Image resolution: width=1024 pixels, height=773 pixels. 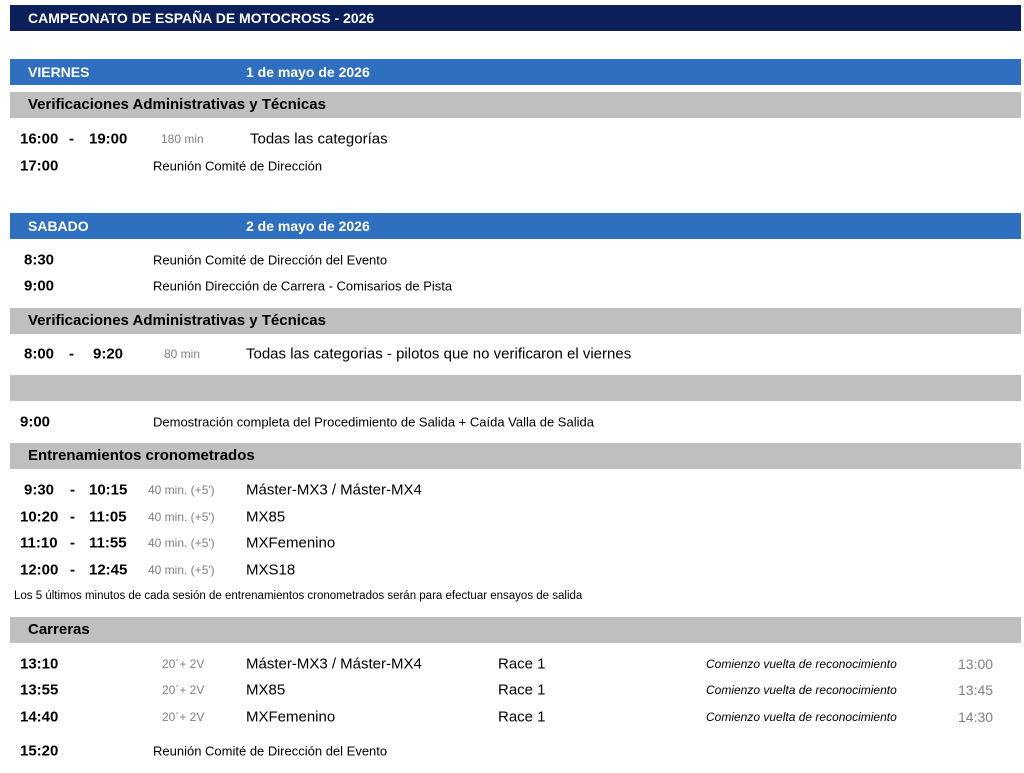 What do you see at coordinates (319, 139) in the screenshot?
I see `description: Todas las categorías` at bounding box center [319, 139].